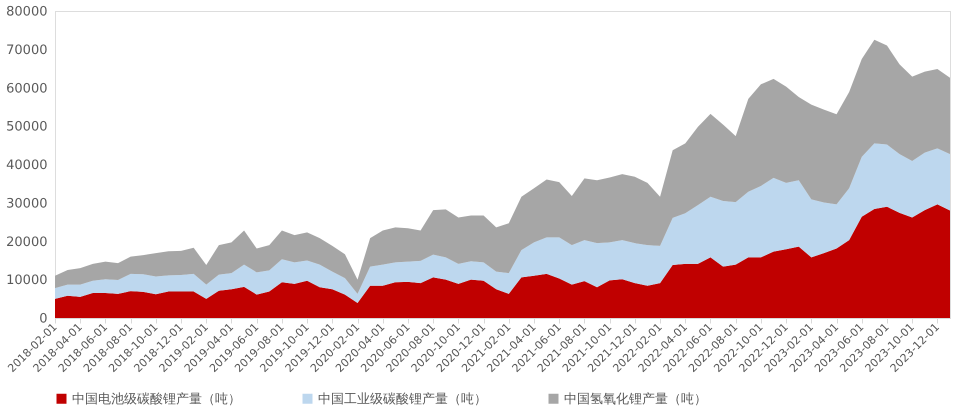  What do you see at coordinates (402, 399) in the screenshot?
I see `legend-label: 中国工业级碳酸锂产量（吨）` at bounding box center [402, 399].